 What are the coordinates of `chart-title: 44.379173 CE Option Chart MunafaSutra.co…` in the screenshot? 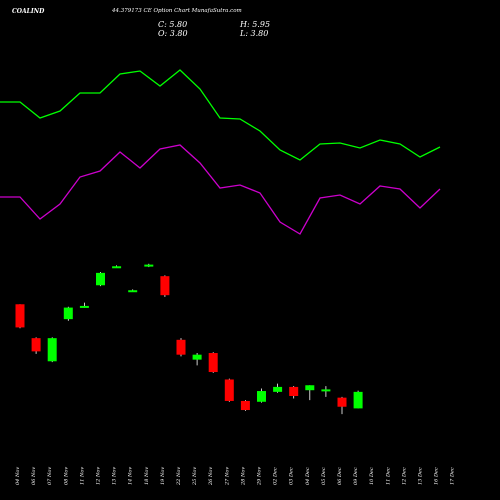 It's located at (177, 11).